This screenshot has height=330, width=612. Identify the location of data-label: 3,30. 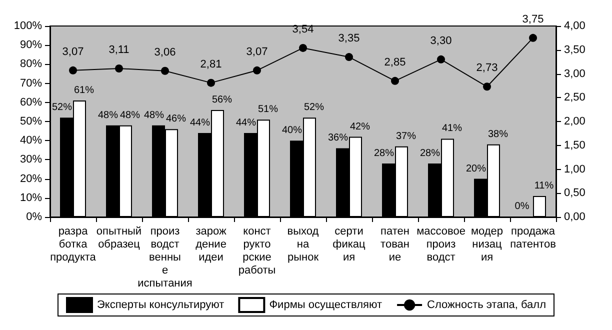
(441, 40).